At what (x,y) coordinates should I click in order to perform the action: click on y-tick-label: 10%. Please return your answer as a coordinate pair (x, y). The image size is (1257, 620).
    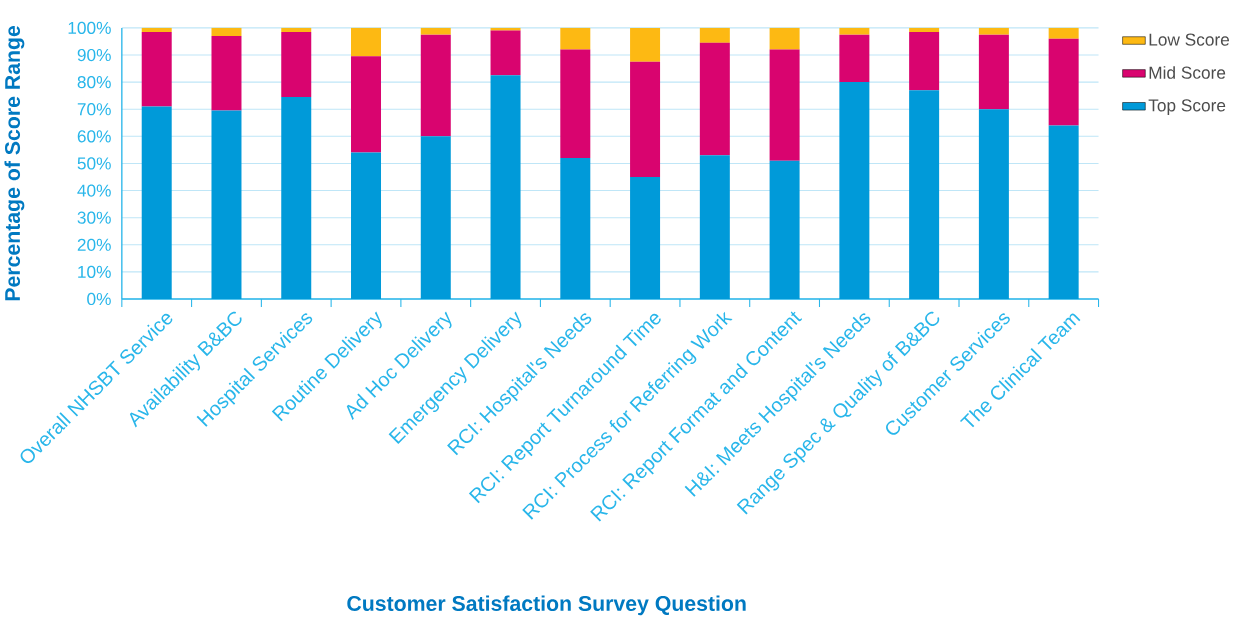
    Looking at the image, I should click on (94, 272).